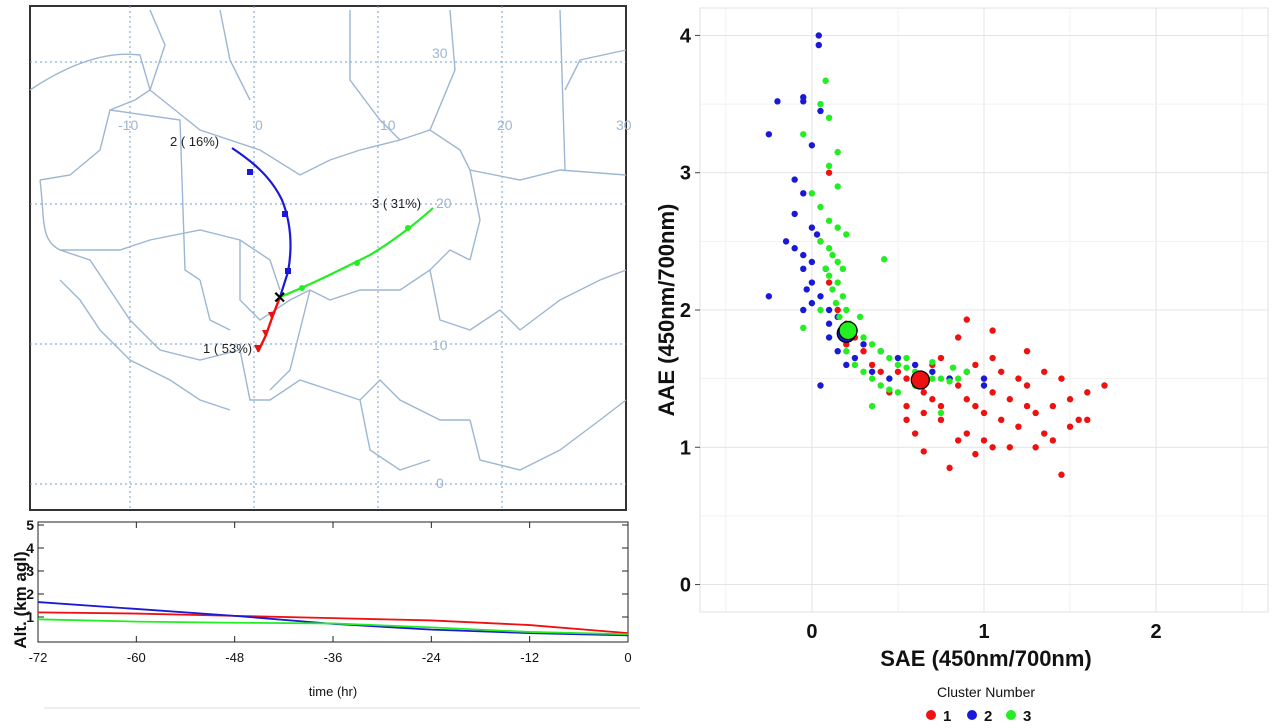 Image resolution: width=1273 pixels, height=728 pixels. What do you see at coordinates (356, 247) in the screenshot?
I see `trajectory-3-green: 3 ( 31%)` at bounding box center [356, 247].